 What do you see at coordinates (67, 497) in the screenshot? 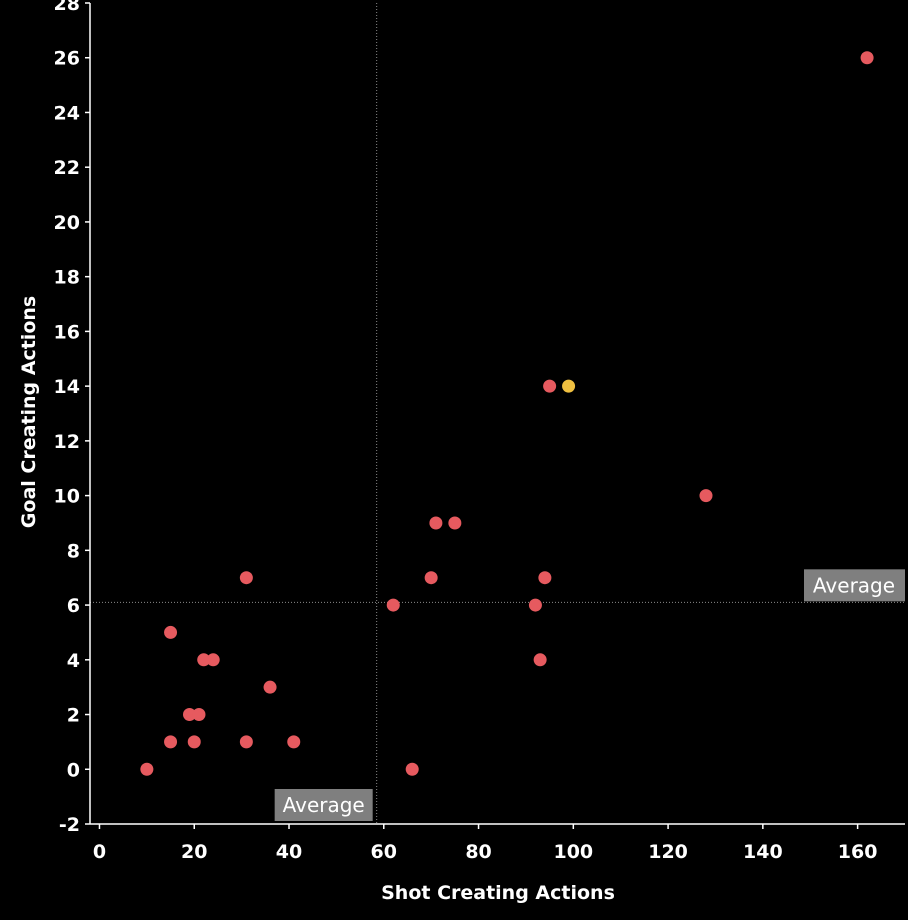
I see `y-tick-label: 10` at bounding box center [67, 497].